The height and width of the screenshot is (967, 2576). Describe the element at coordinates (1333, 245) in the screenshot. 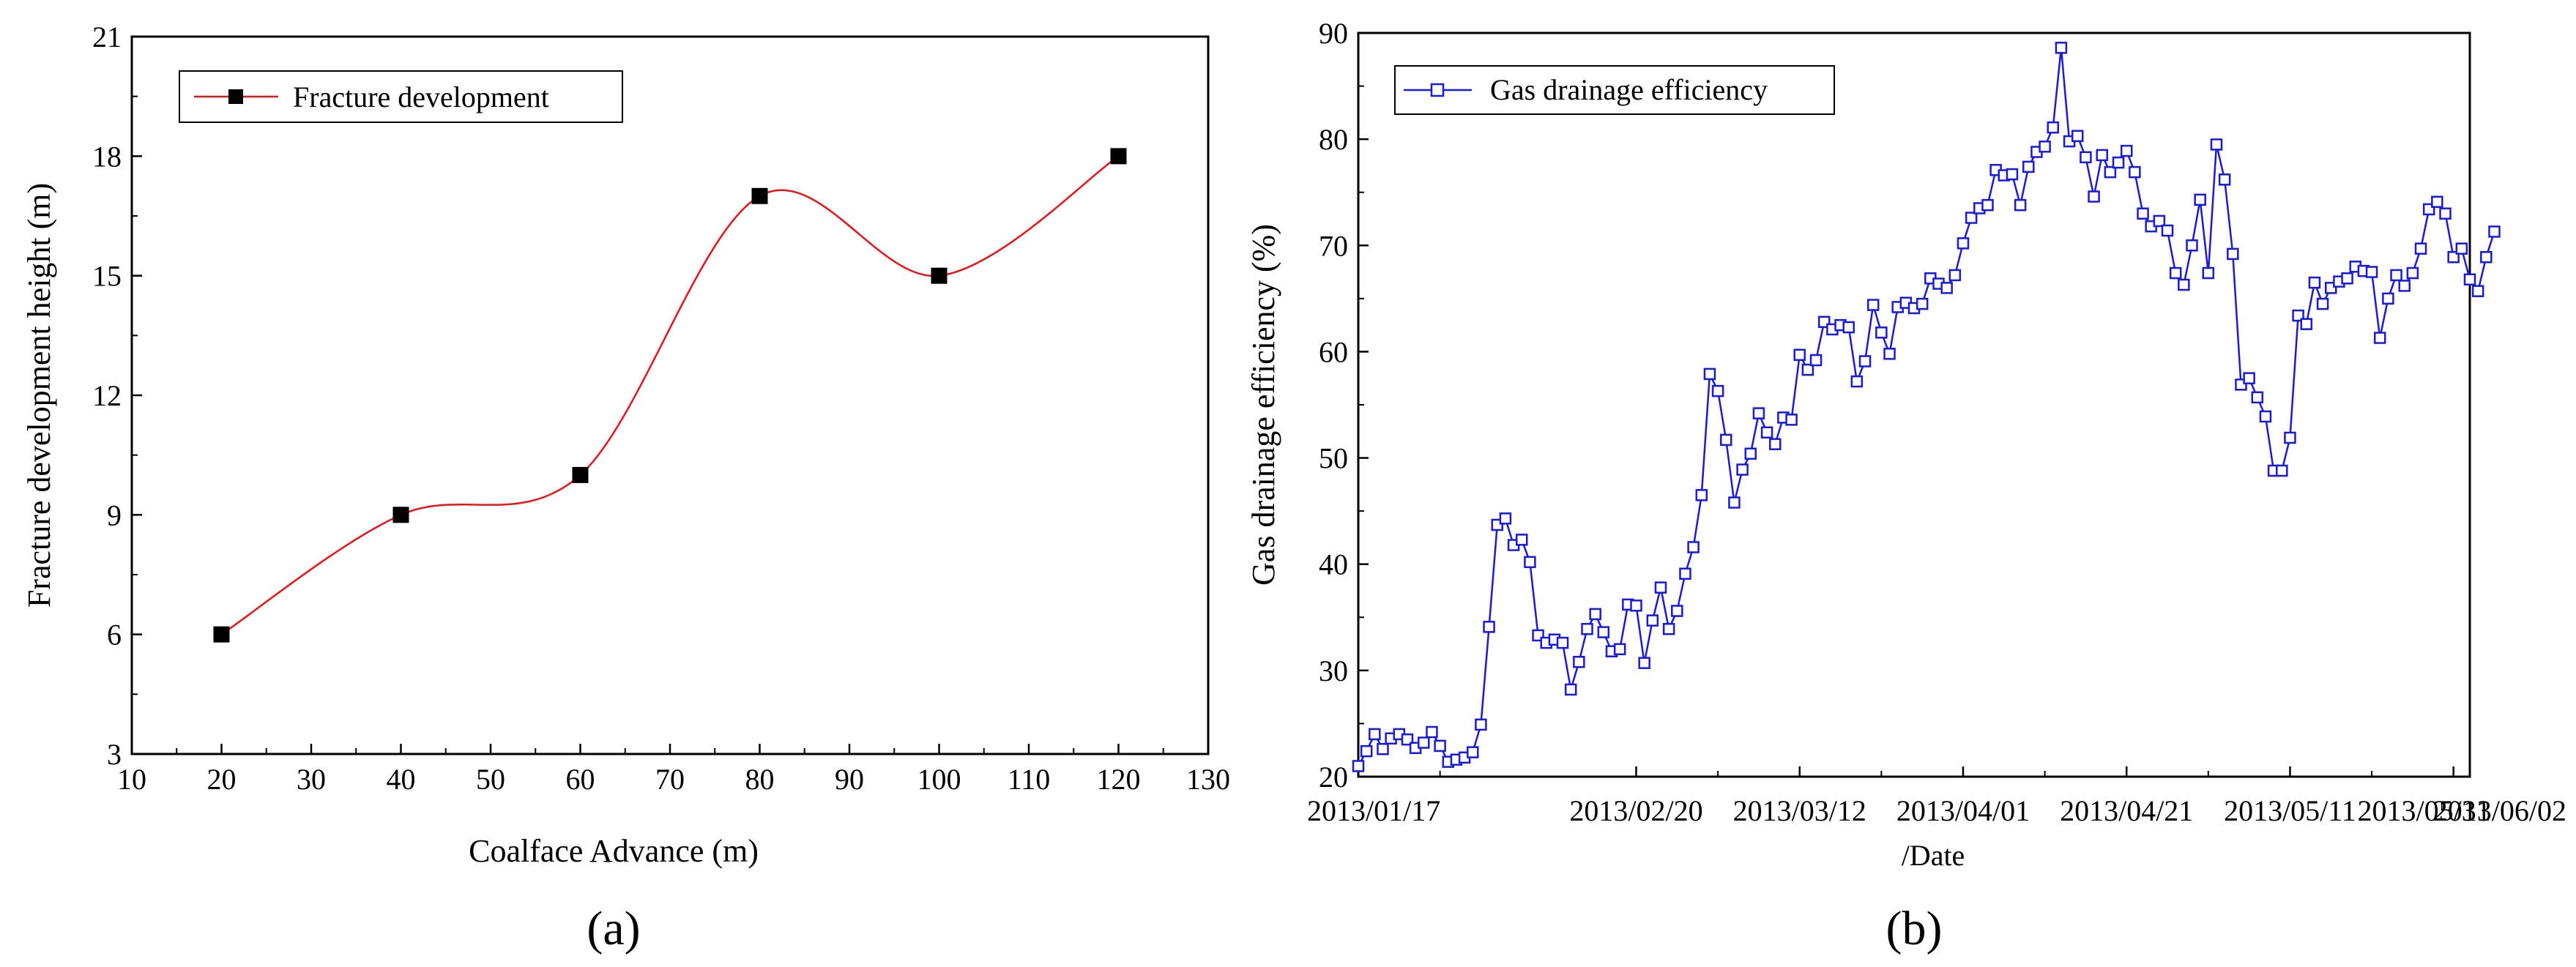

I see `chart-b-y-tick-label: 70` at that location.